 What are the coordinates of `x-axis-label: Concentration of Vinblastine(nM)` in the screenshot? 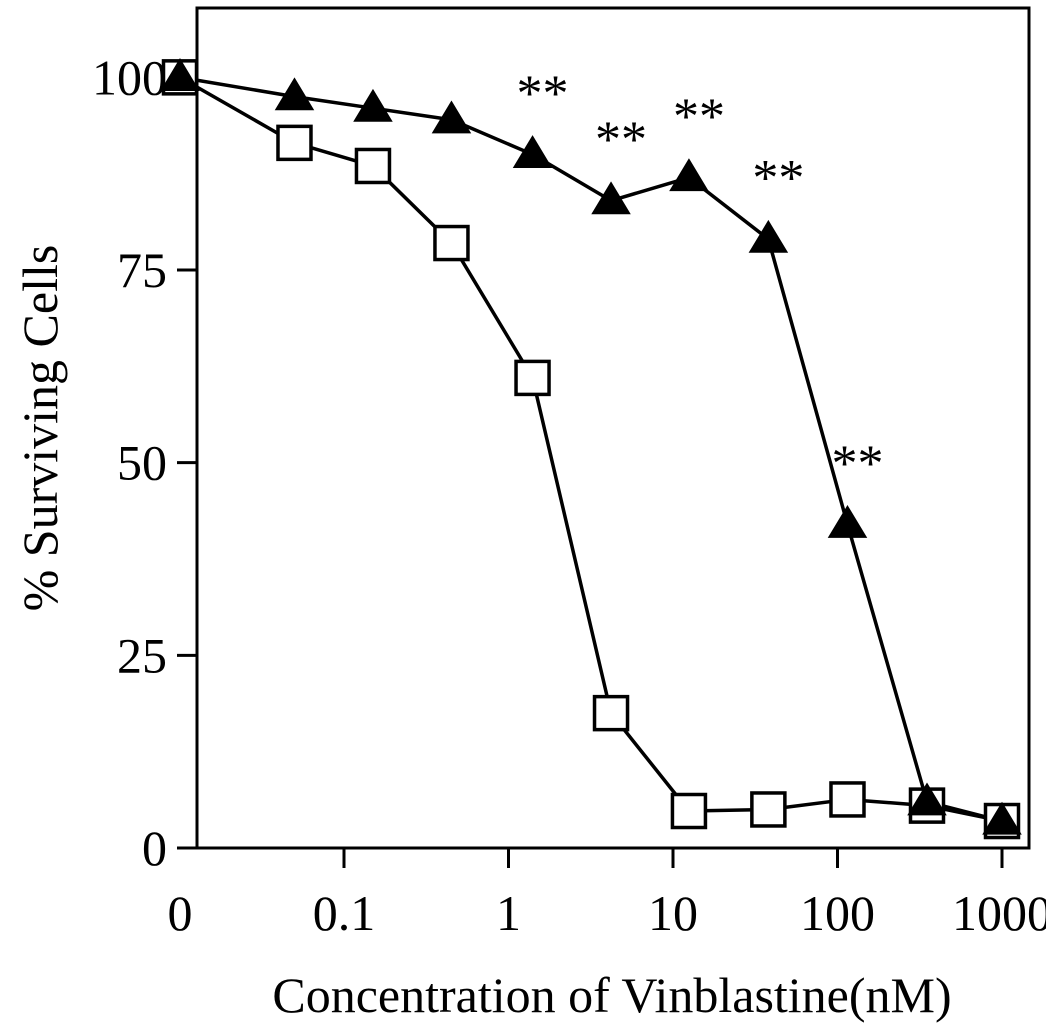 It's located at (611, 995).